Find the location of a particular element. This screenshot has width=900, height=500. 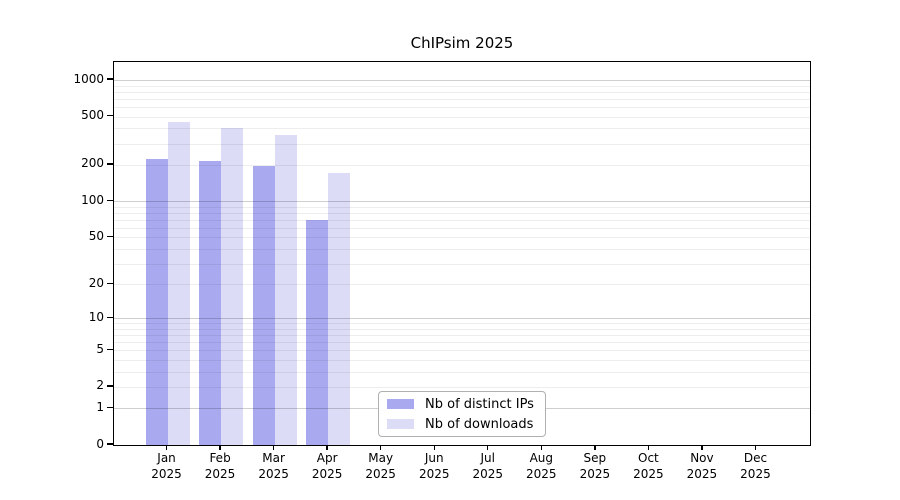

x-axis-tick-label: Aug 2025 is located at coordinates (541, 466).